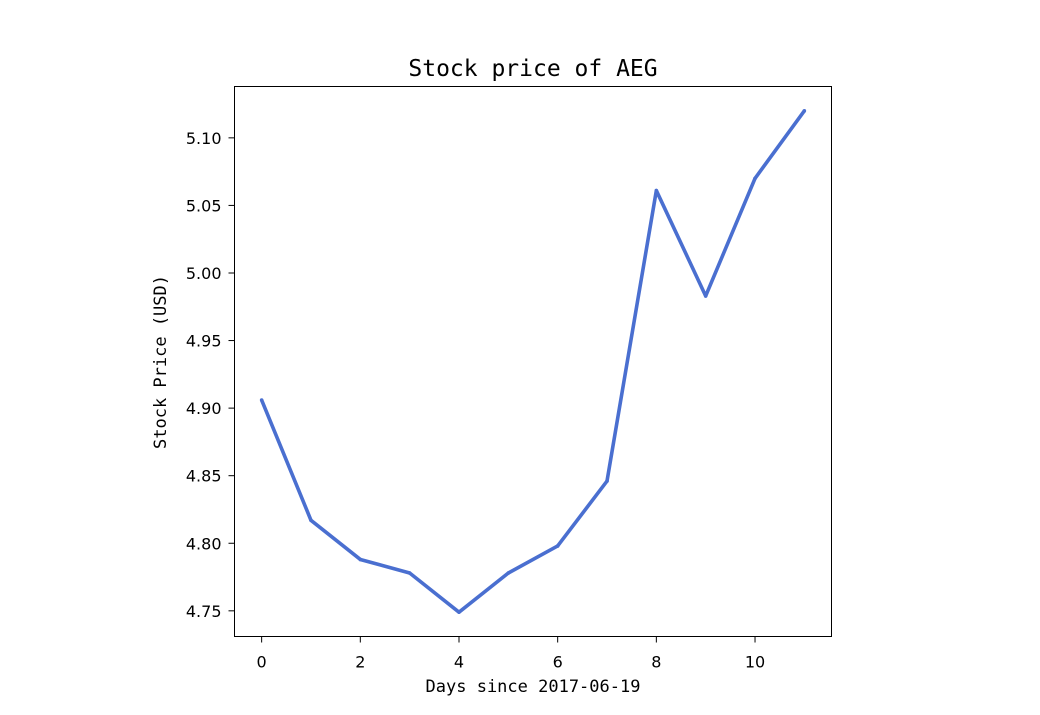 The width and height of the screenshot is (1040, 715). I want to click on y-tick-label: 4.75, so click(204, 611).